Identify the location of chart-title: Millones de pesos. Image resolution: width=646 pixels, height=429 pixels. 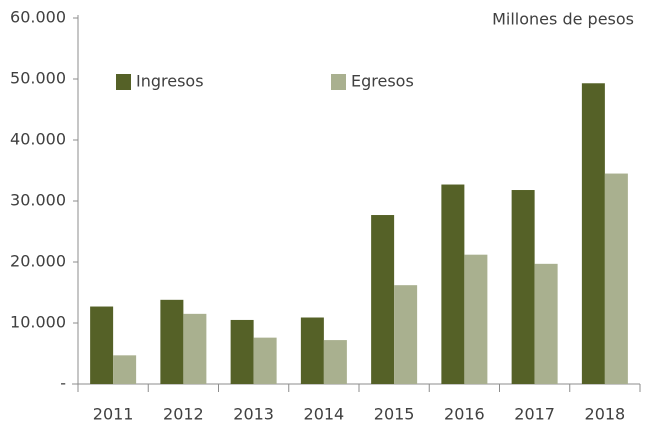
(563, 19).